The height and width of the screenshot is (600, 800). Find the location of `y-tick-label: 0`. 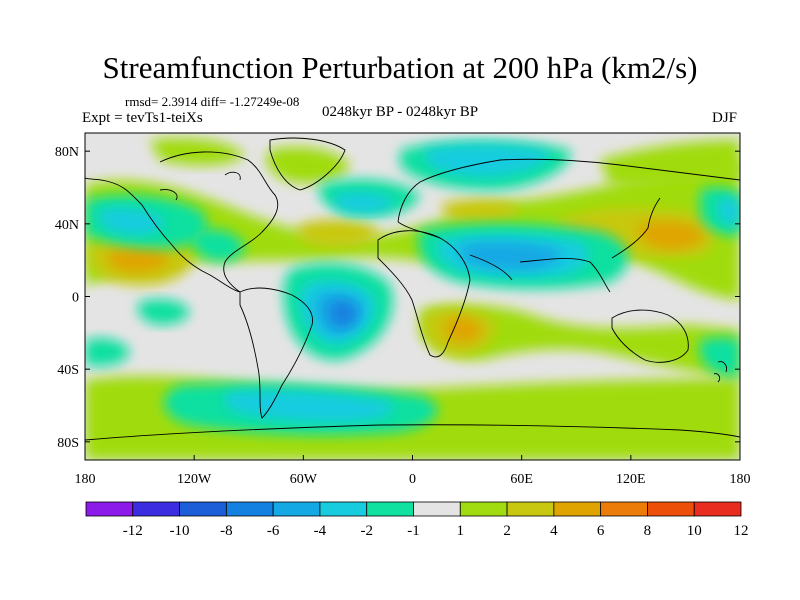

y-tick-label: 0 is located at coordinates (75, 298).